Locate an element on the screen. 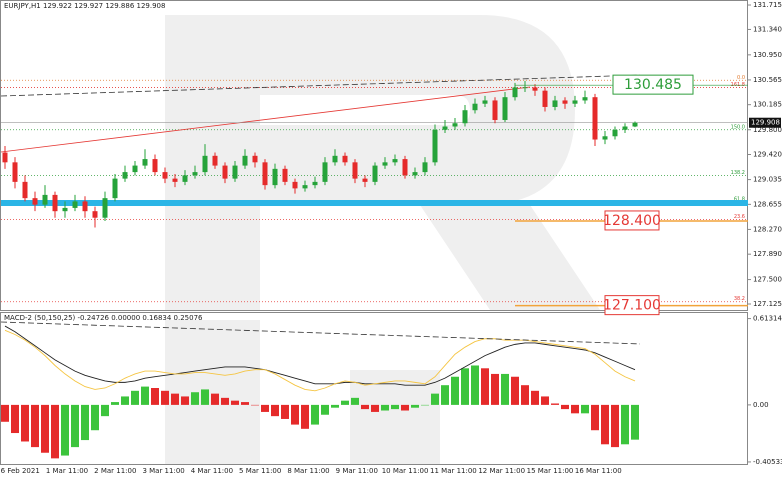  fib-label: 61.8 is located at coordinates (739, 200).